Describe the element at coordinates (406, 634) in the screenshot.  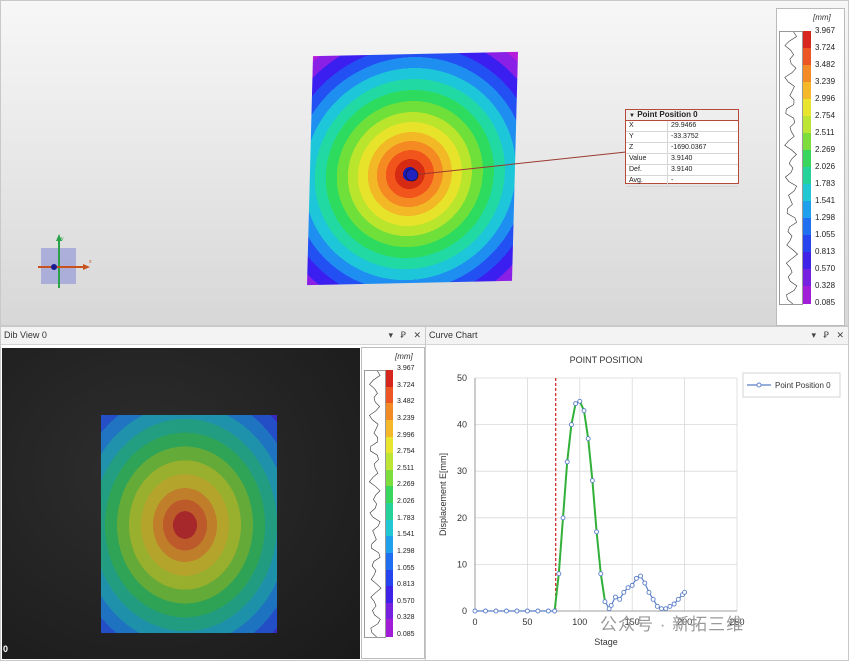
I see `legend-tick-label: 0.085` at that location.